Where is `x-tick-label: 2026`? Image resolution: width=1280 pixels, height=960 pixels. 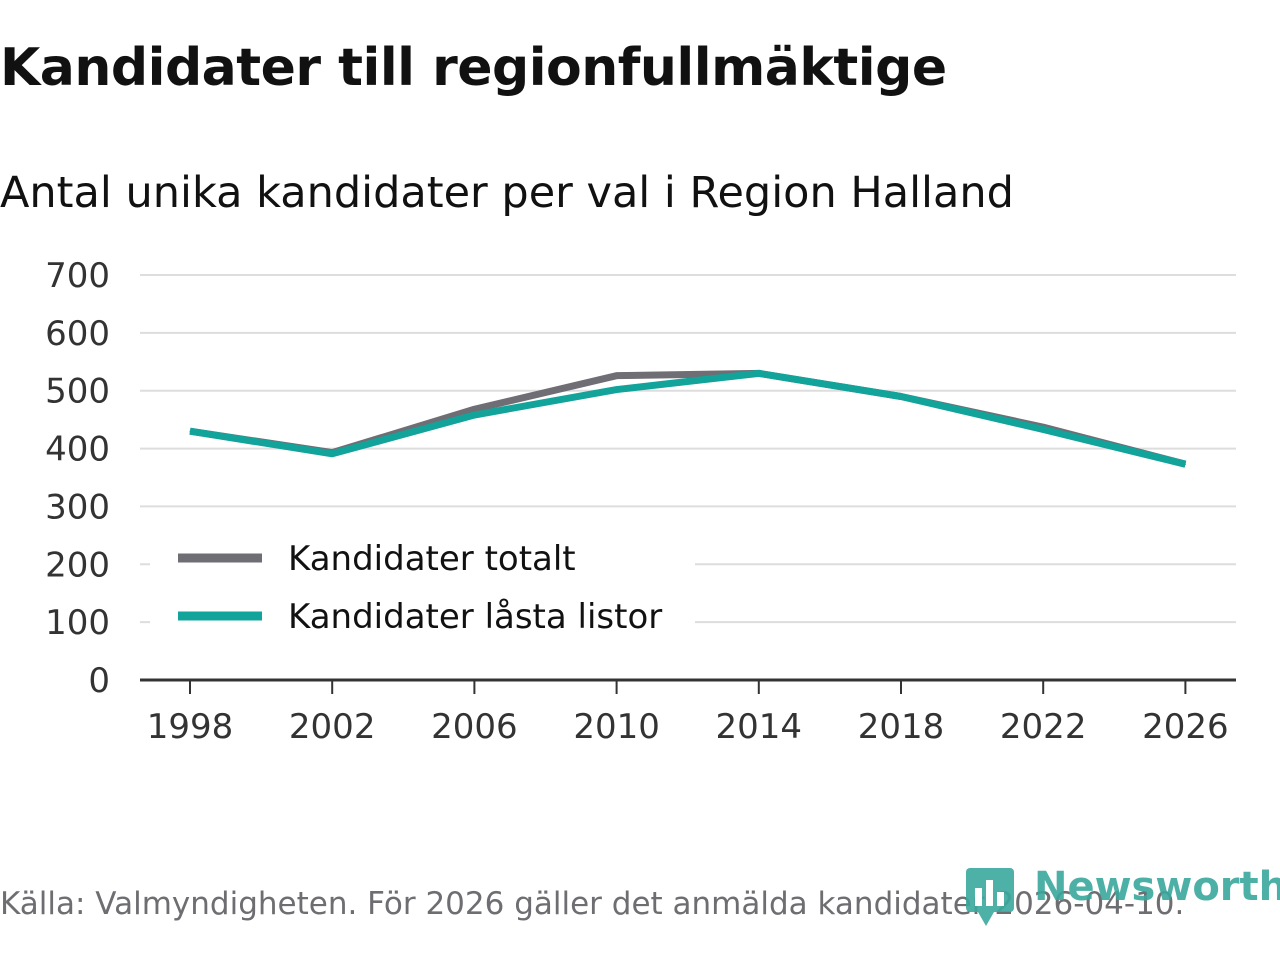 x-tick-label: 2026 is located at coordinates (1185, 727).